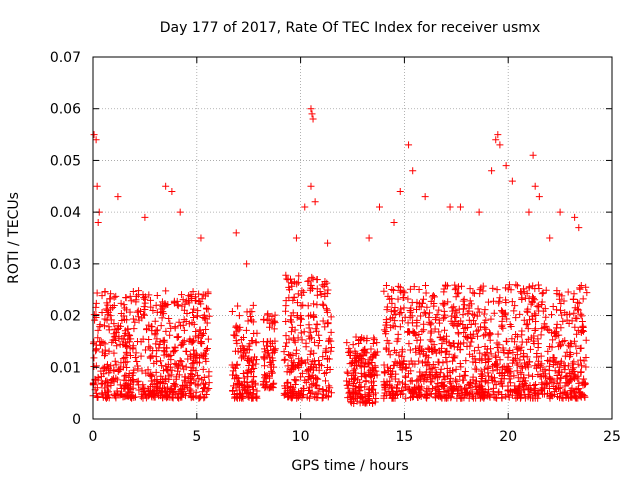  What do you see at coordinates (496, 365) in the screenshot?
I see `data-point-2076` at bounding box center [496, 365].